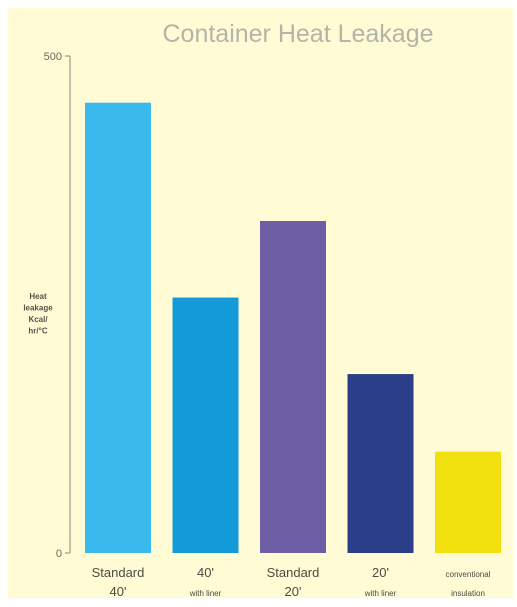  What do you see at coordinates (37, 331) in the screenshot?
I see `y-axis-label-line: hr/°C` at bounding box center [37, 331].